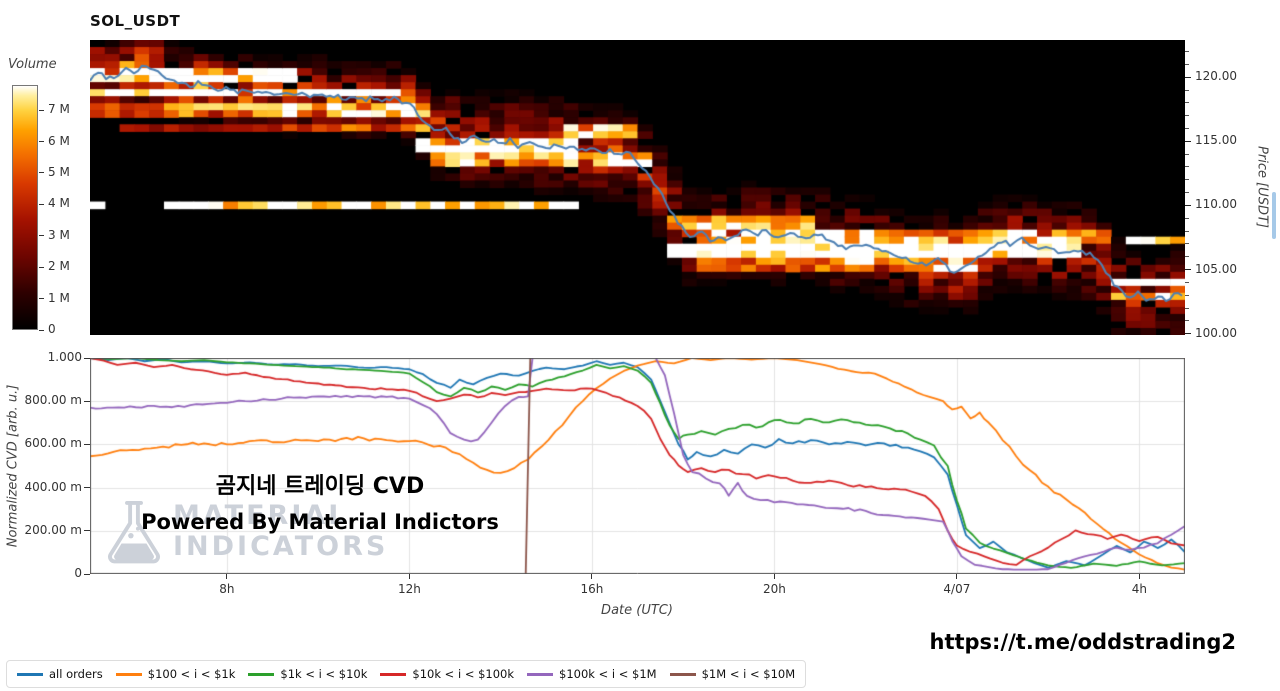  I want to click on legend-label: all orders, so click(76, 674).